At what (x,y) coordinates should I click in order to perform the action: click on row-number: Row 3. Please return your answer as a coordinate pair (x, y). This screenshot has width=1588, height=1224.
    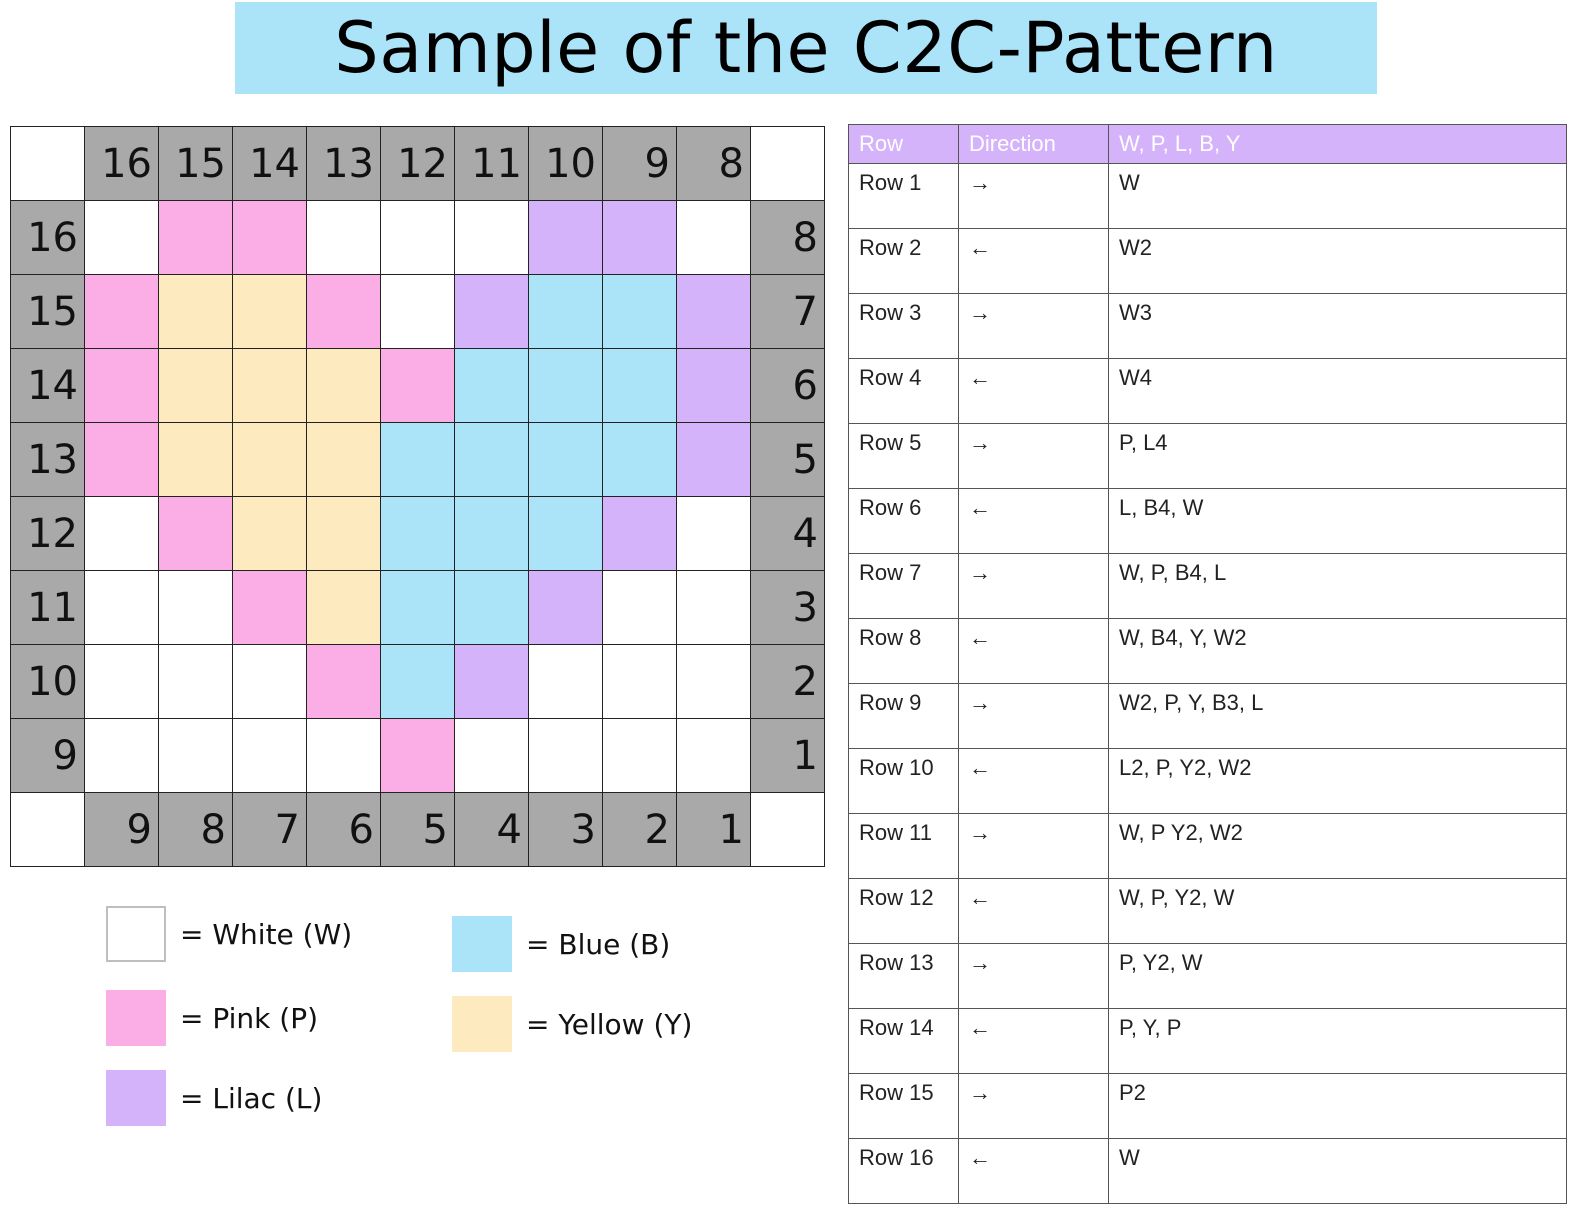
    Looking at the image, I should click on (903, 326).